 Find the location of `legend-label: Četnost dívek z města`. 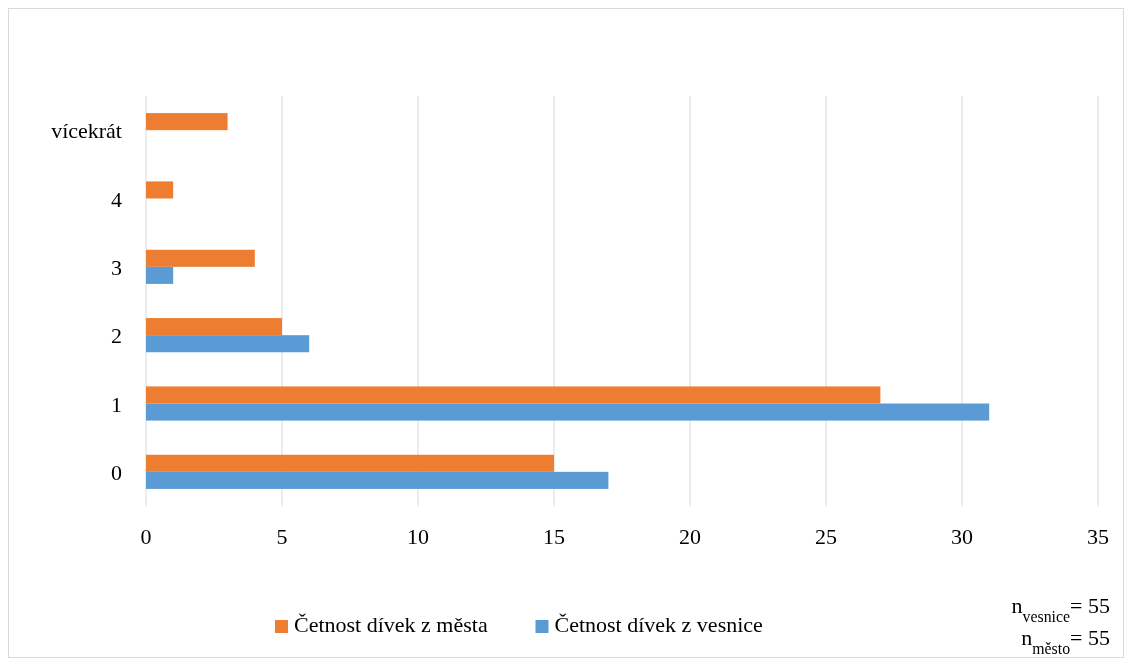

legend-label: Četnost dívek z města is located at coordinates (391, 624).